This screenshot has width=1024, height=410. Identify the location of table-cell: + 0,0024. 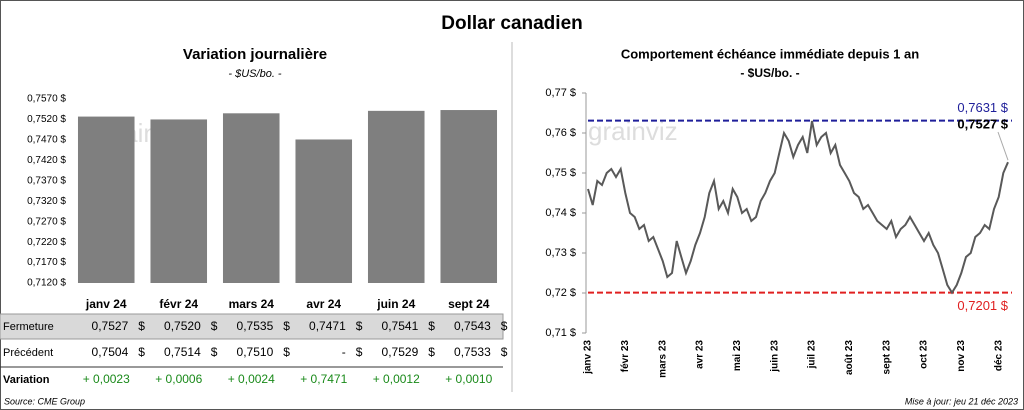
(251, 379).